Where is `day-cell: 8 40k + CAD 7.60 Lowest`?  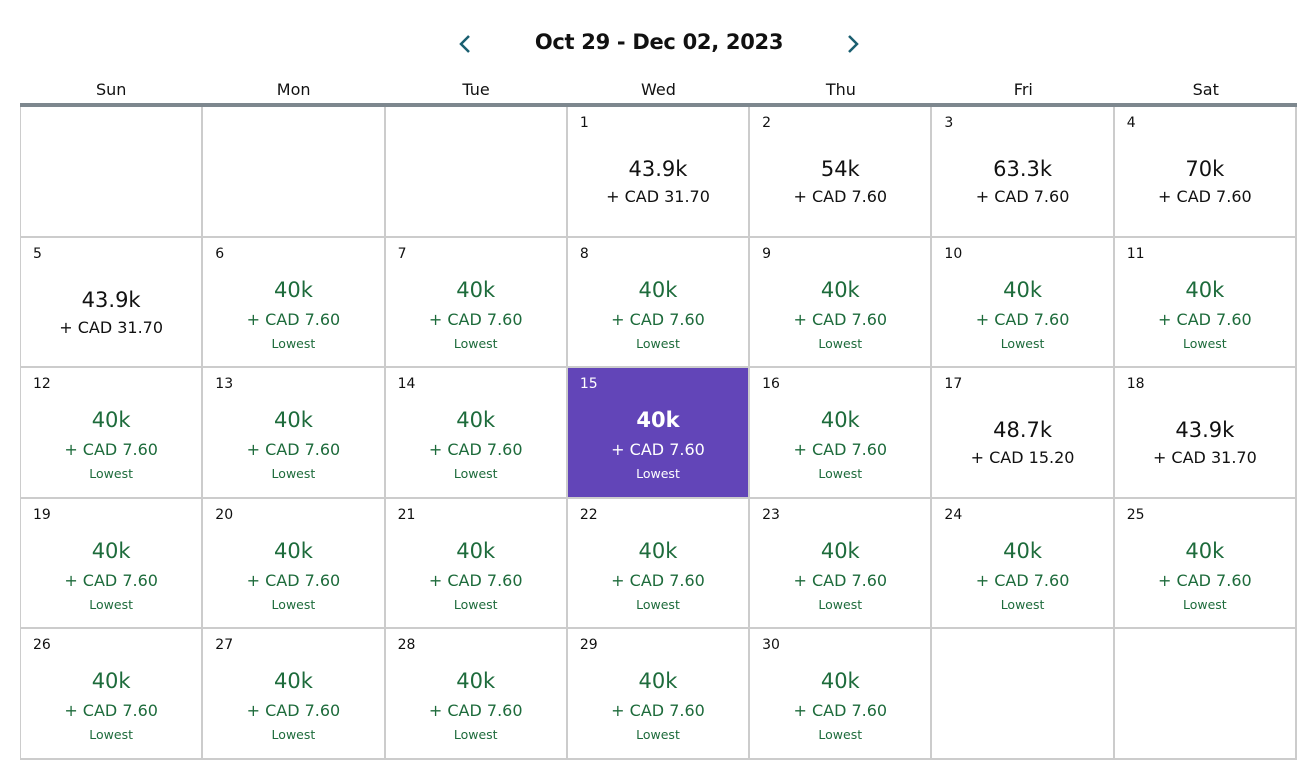 day-cell: 8 40k + CAD 7.60 Lowest is located at coordinates (659, 303).